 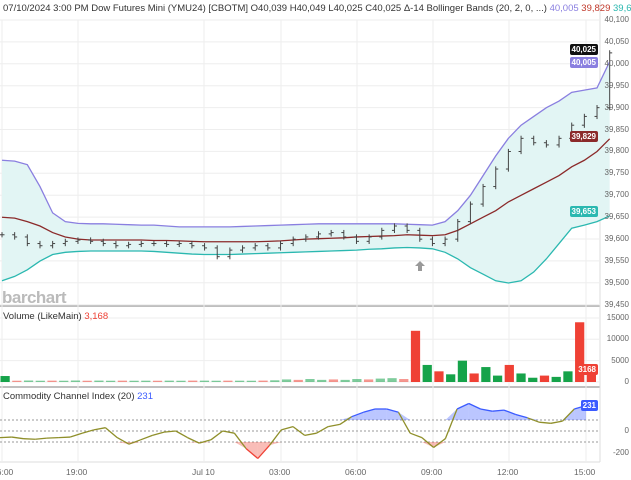 What do you see at coordinates (626, 381) in the screenshot?
I see `volume-tick: 0` at bounding box center [626, 381].